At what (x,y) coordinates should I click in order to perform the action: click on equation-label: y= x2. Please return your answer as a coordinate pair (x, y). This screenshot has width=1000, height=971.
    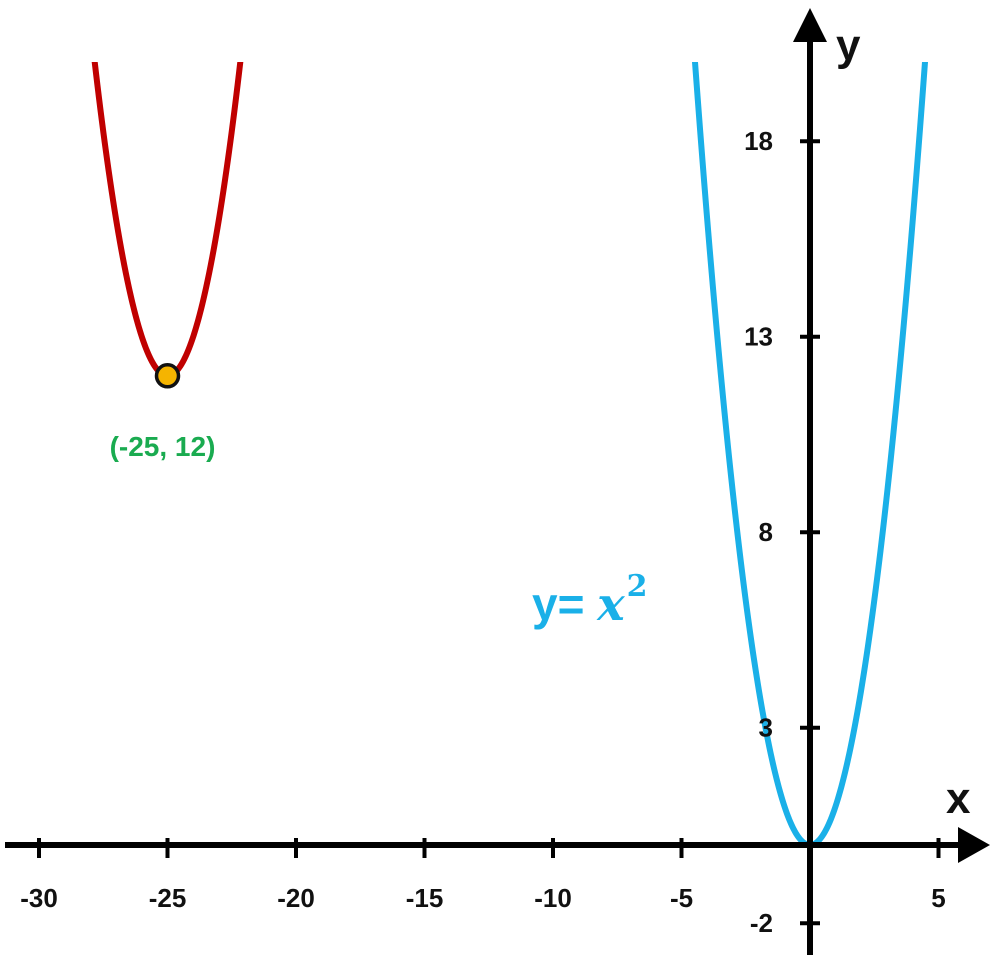
    Looking at the image, I should click on (590, 600).